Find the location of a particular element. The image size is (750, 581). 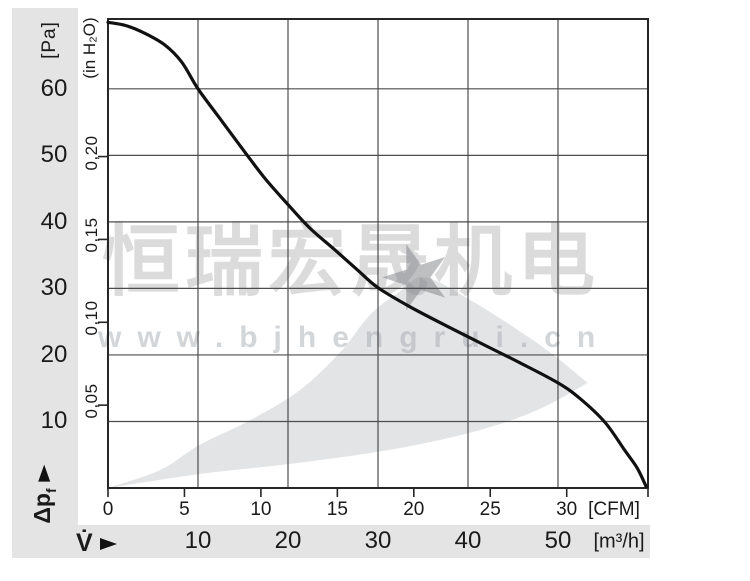

m3h-tick-label: 40 is located at coordinates (468, 540).